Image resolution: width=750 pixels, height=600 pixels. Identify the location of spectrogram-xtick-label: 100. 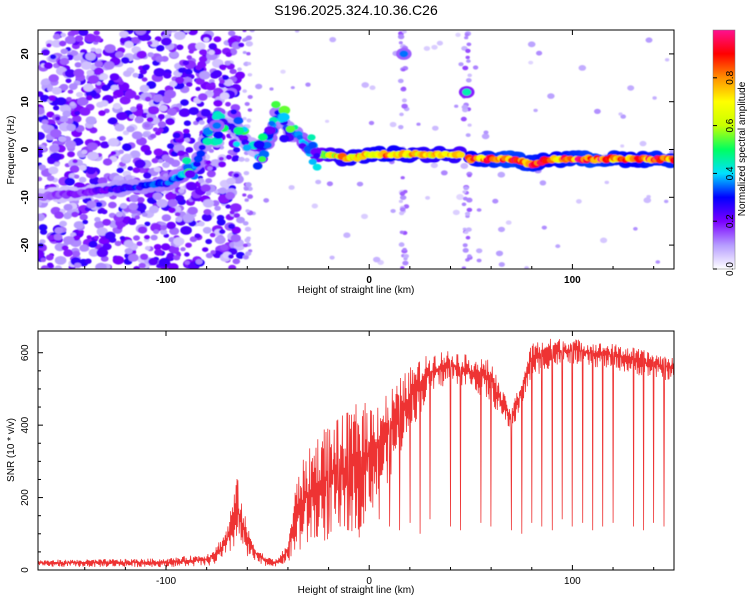
(572, 280).